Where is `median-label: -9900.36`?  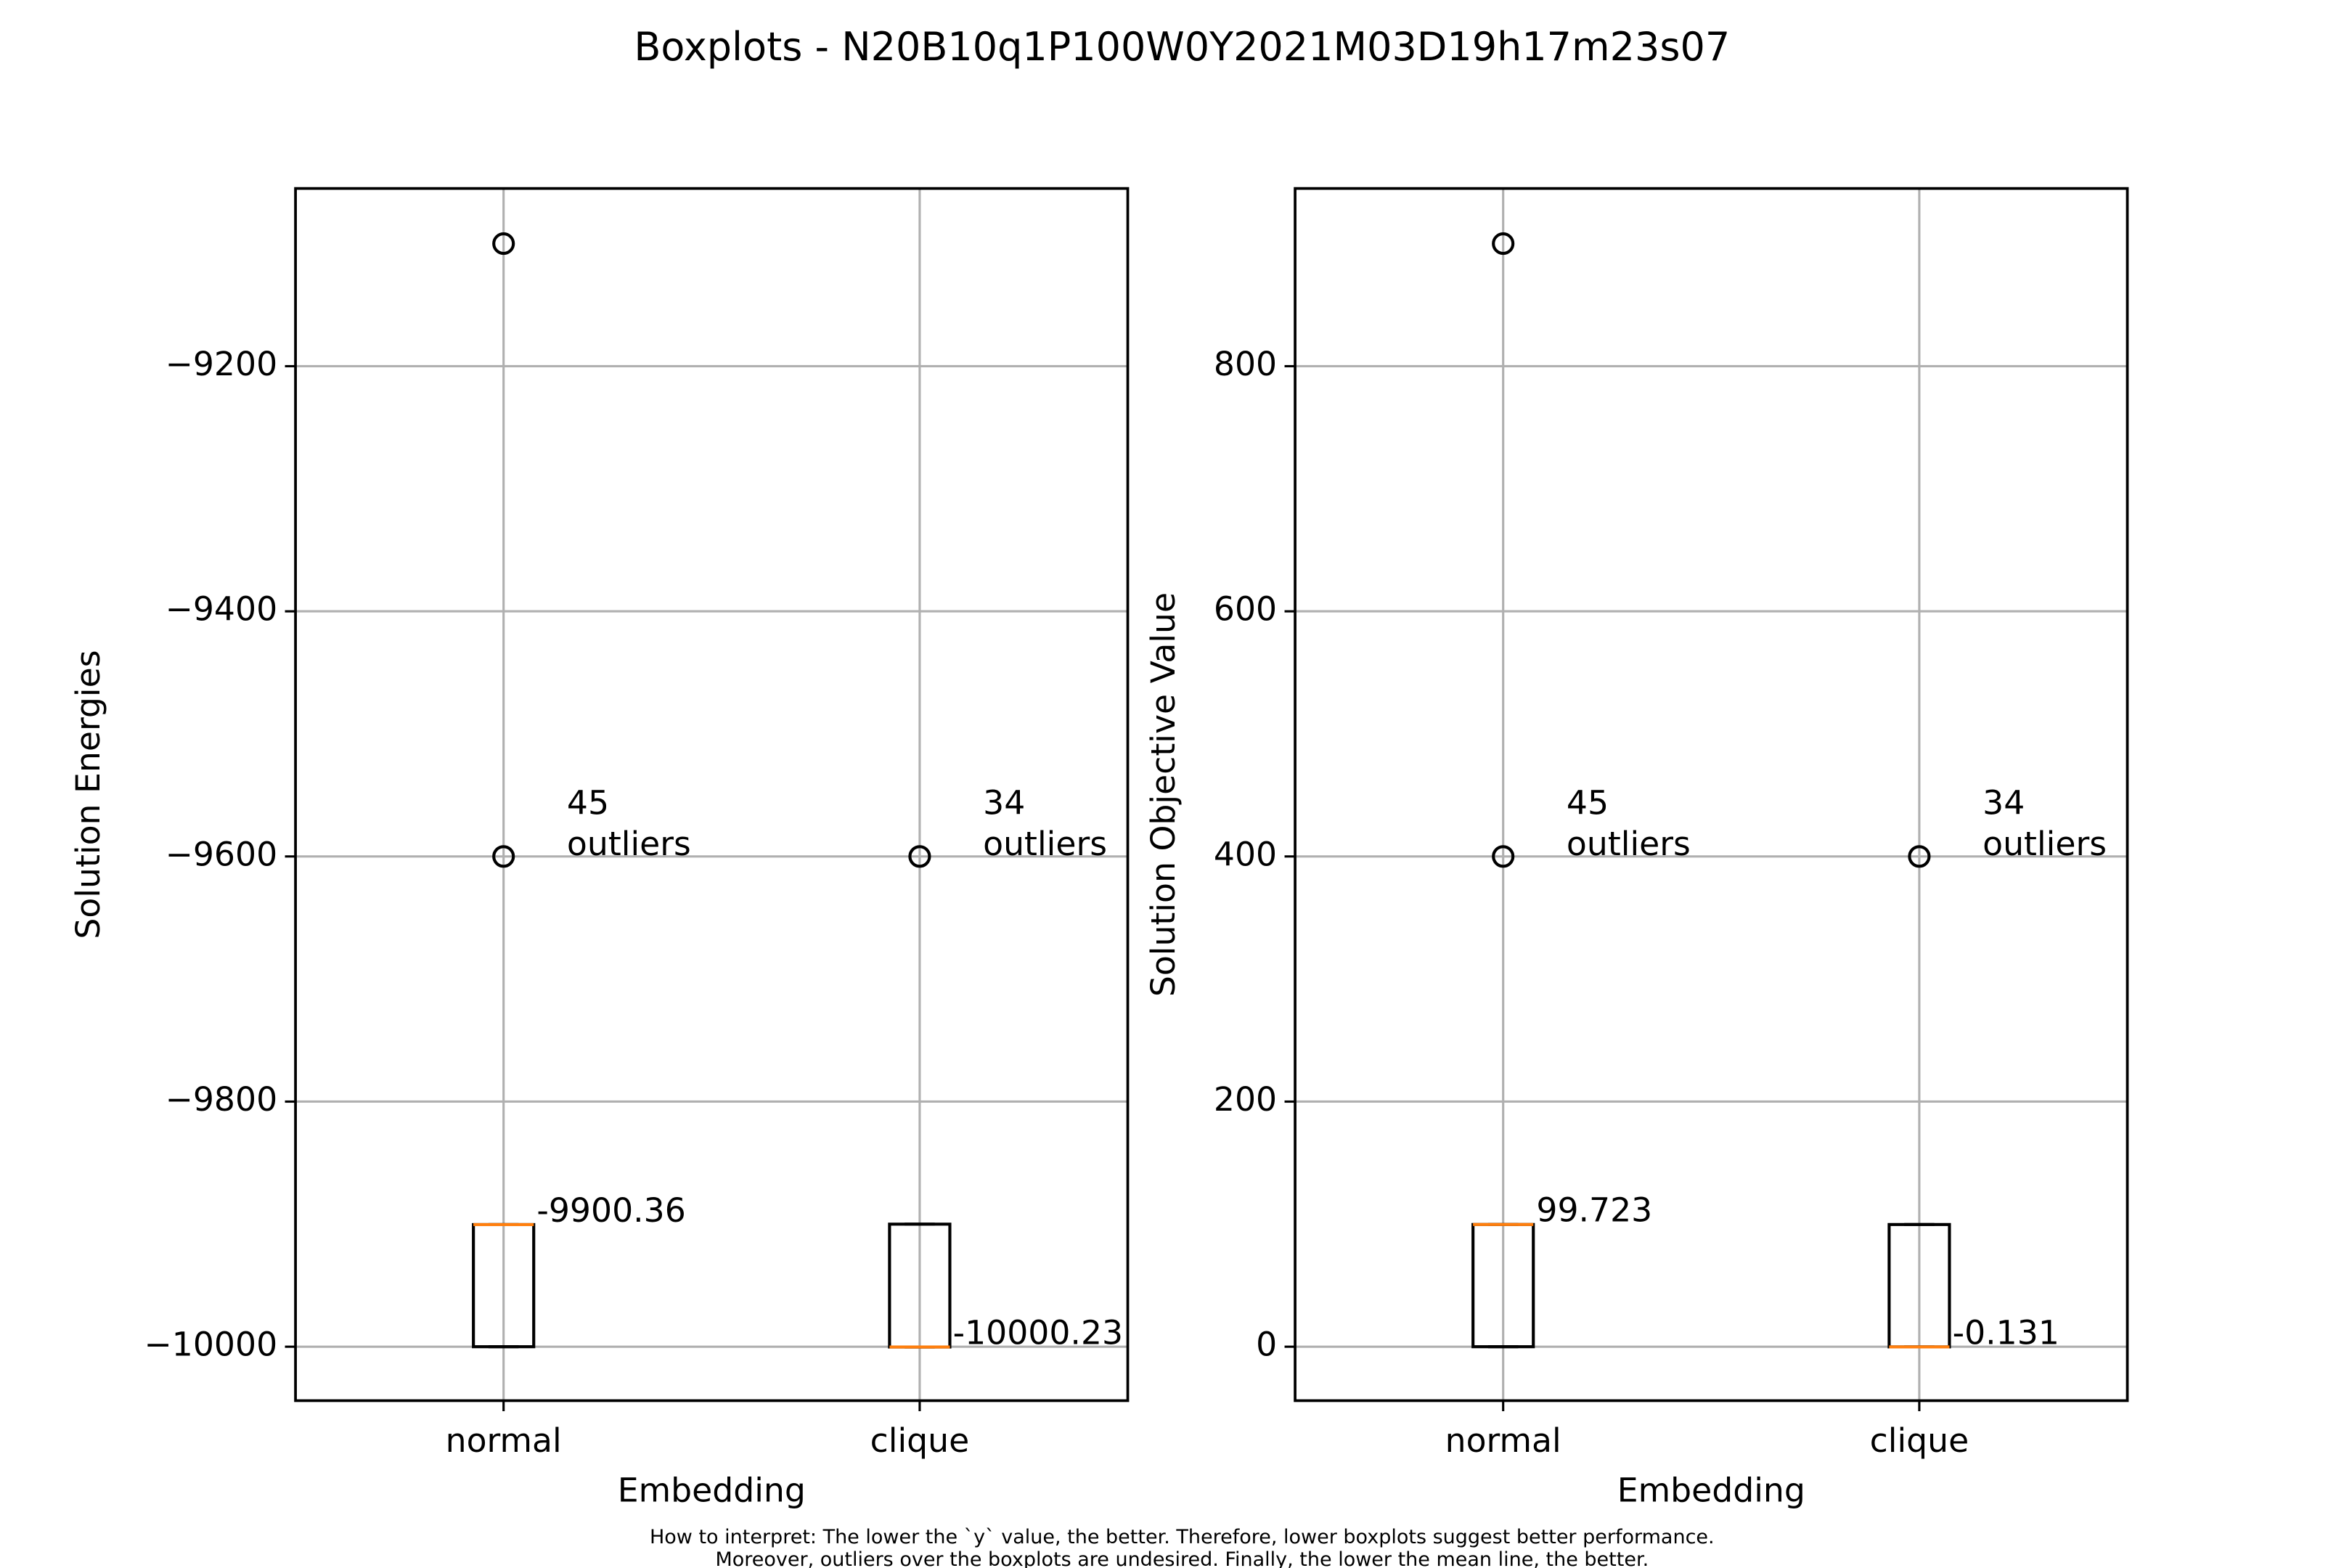 median-label: -9900.36 is located at coordinates (611, 1211).